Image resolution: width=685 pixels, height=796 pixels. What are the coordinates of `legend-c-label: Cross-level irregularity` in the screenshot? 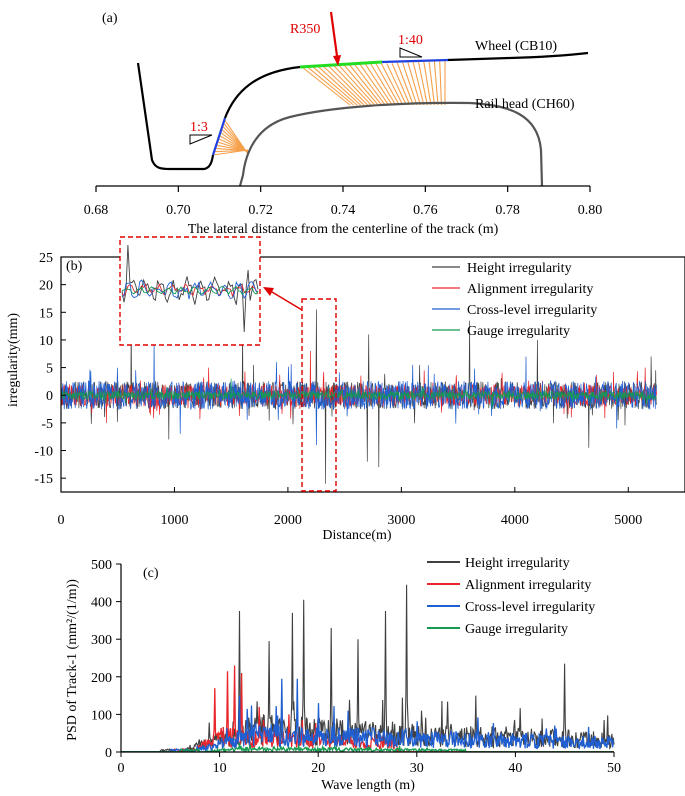 It's located at (530, 607).